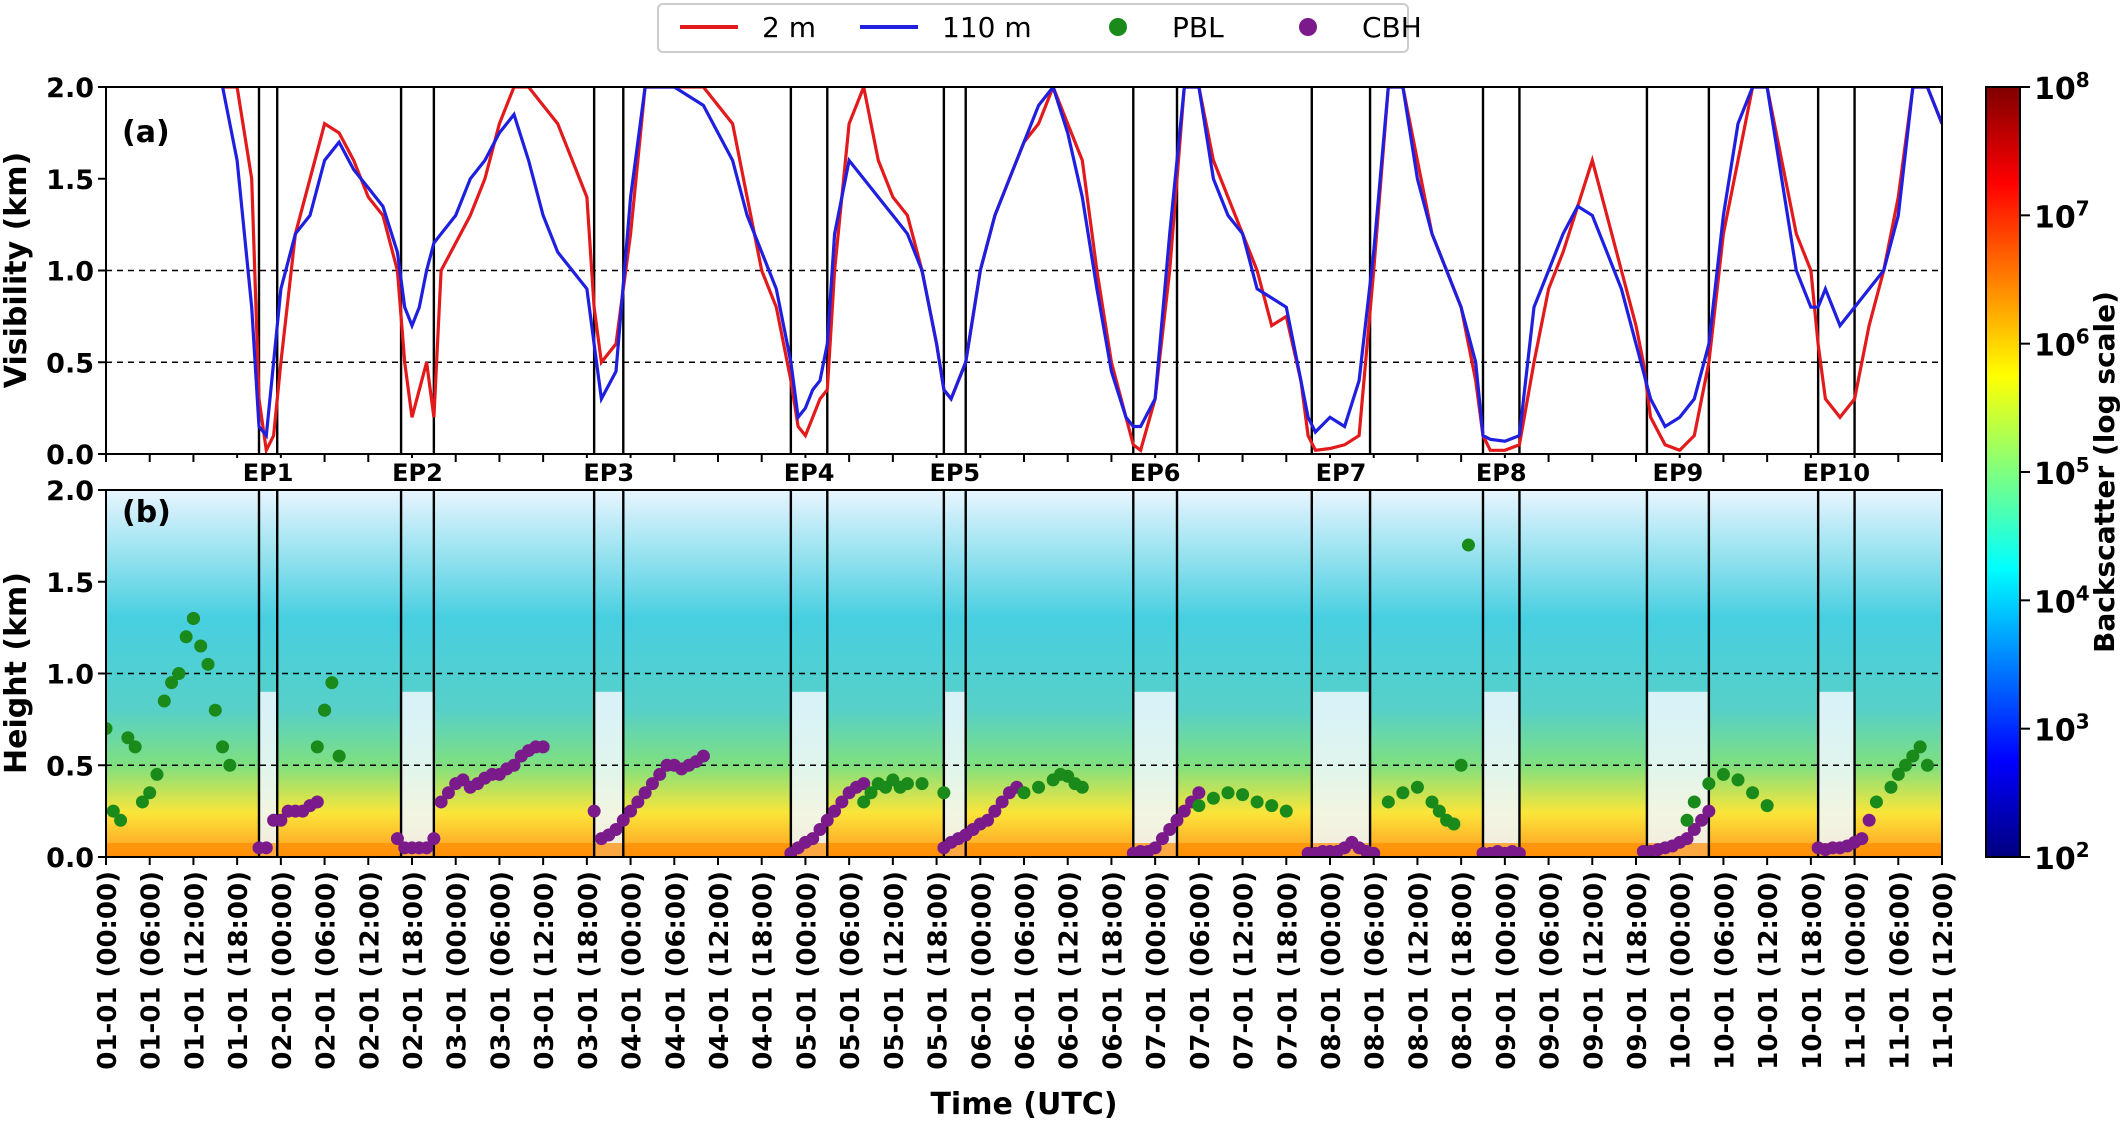  What do you see at coordinates (1594, 970) in the screenshot?
I see `x-tick-label-34: 09-01 (12:00)` at bounding box center [1594, 970].